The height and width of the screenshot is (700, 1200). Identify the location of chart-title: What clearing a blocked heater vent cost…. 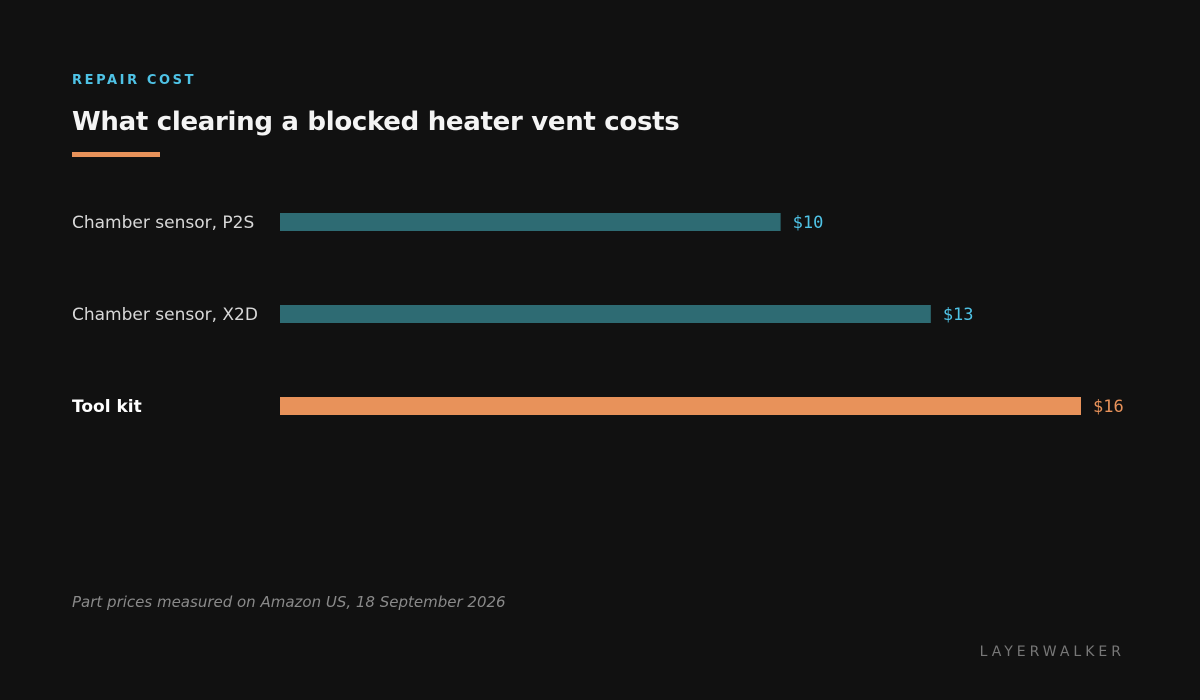
(376, 122).